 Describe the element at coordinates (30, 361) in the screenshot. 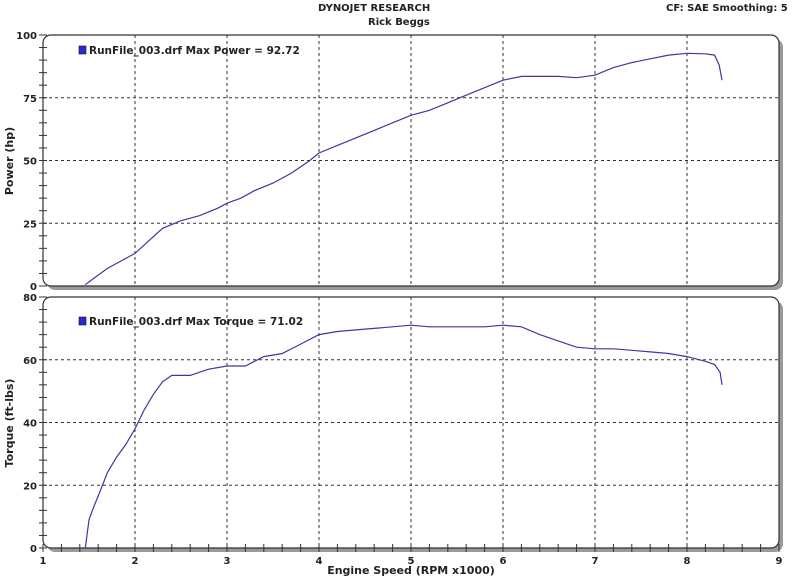

I see `svg-text: 60` at that location.